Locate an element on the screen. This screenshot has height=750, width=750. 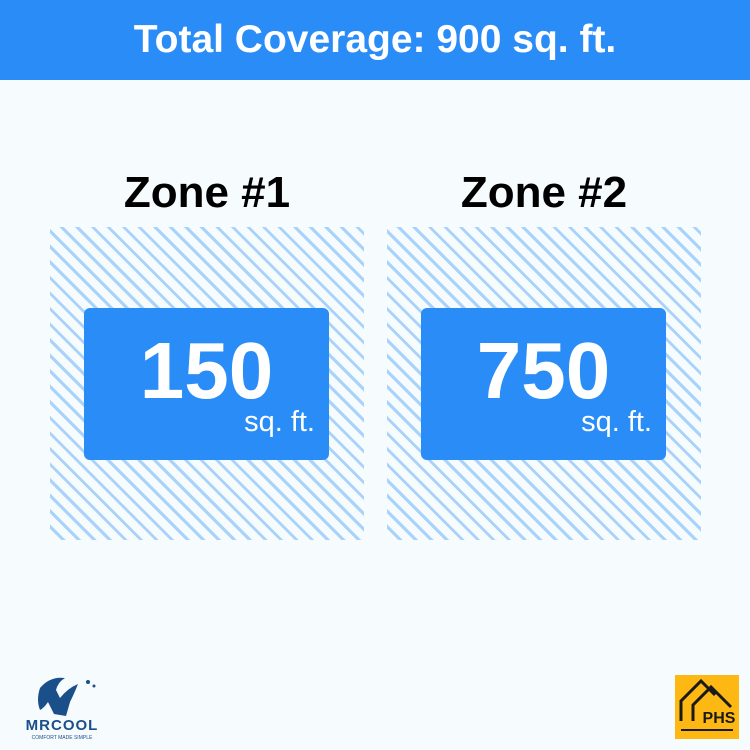
svg-text: MRCOOL is located at coordinates (62, 725).